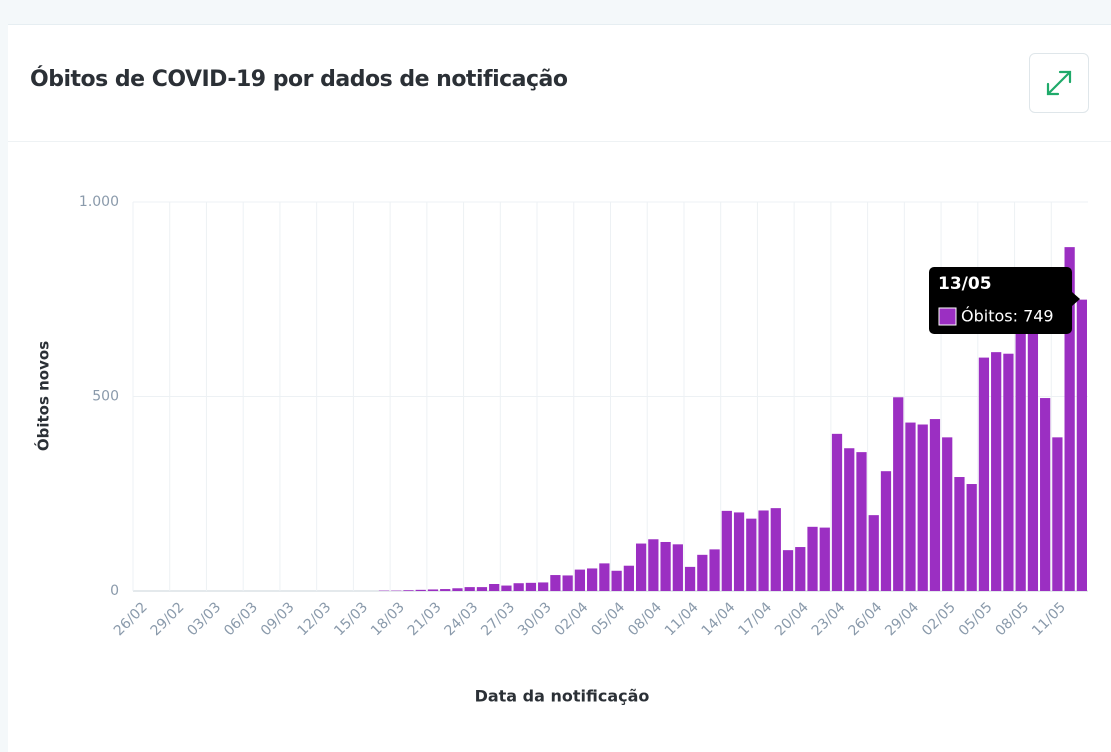 The image size is (1111, 752). Describe the element at coordinates (755, 619) in the screenshot. I see `x-tick-label: 17/04` at that location.